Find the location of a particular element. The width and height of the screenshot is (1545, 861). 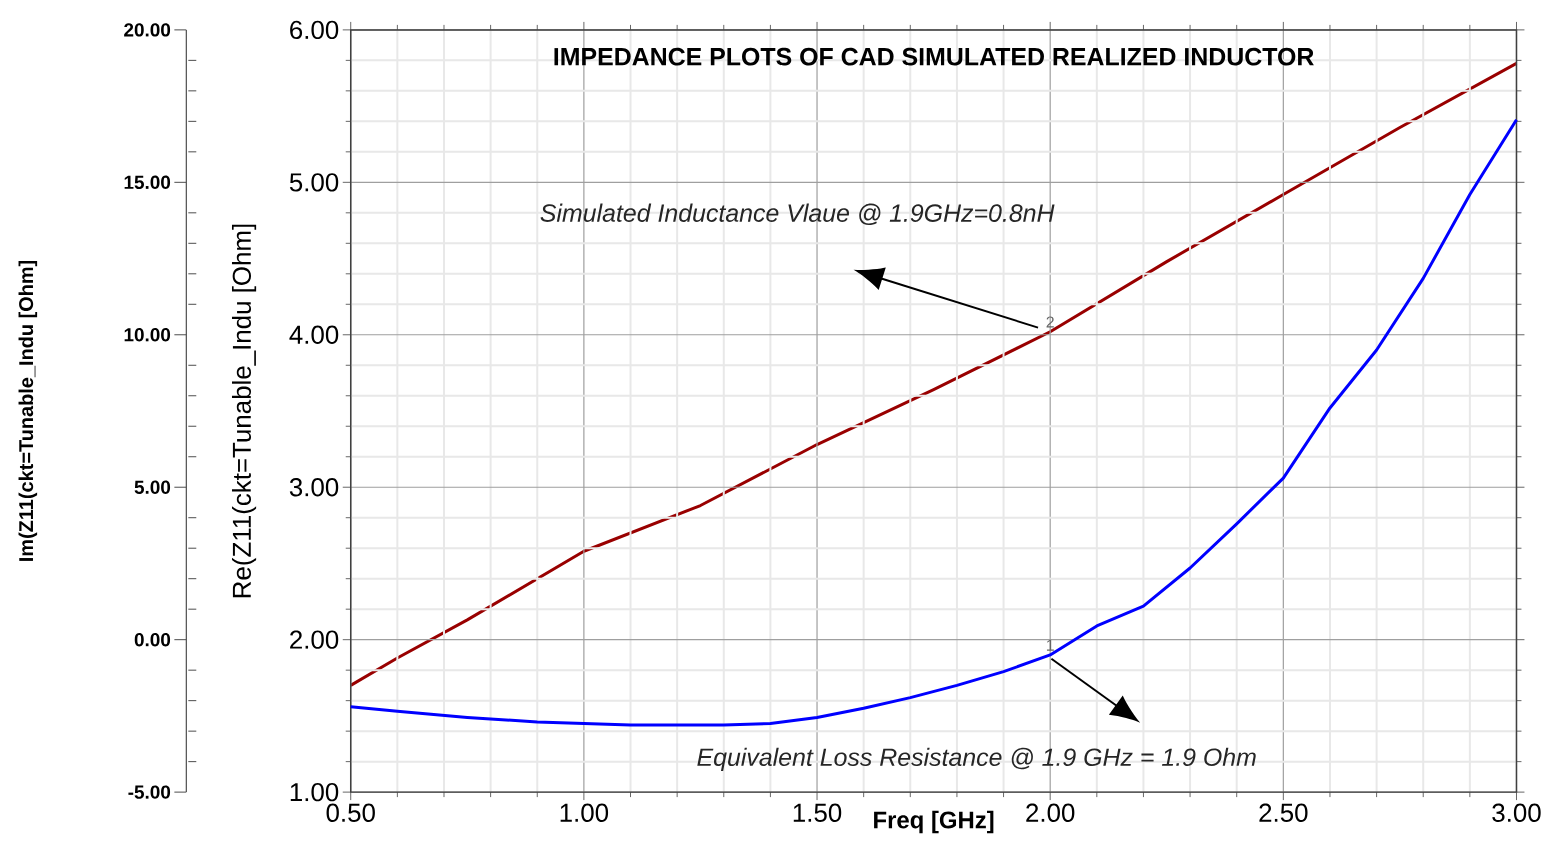

y2-tick-label: 20.00 is located at coordinates (147, 30).